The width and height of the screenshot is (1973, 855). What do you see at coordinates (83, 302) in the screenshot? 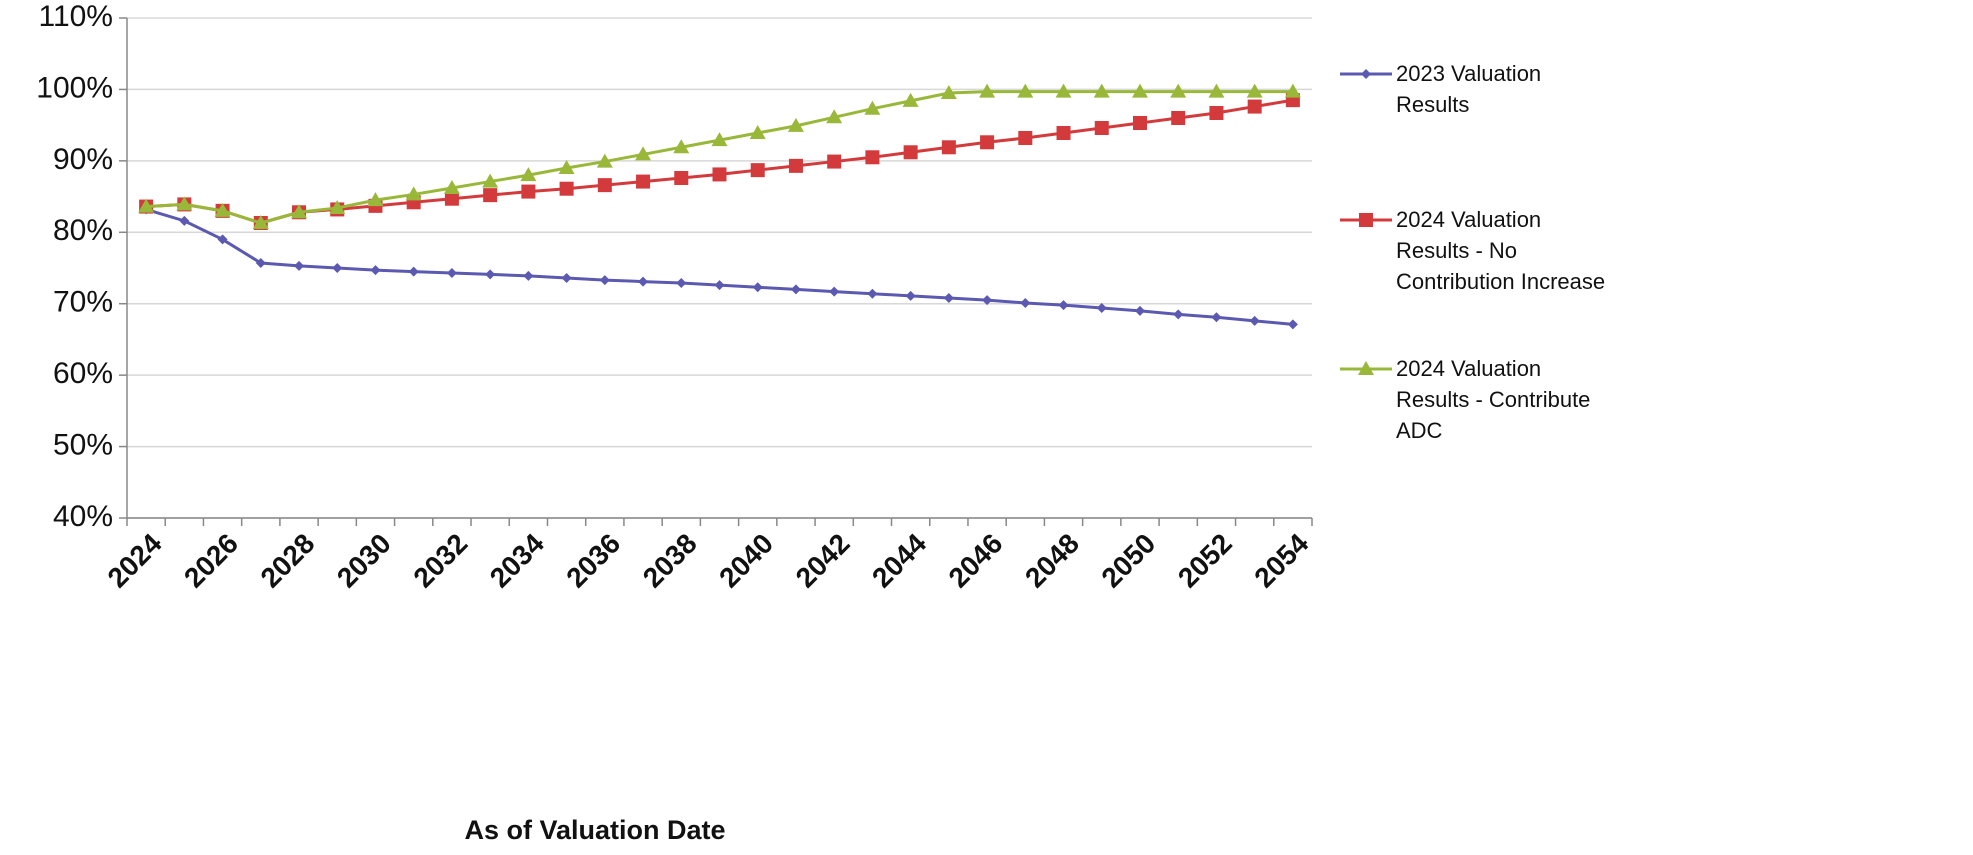
I see `y-tick-label: 70%` at bounding box center [83, 302].